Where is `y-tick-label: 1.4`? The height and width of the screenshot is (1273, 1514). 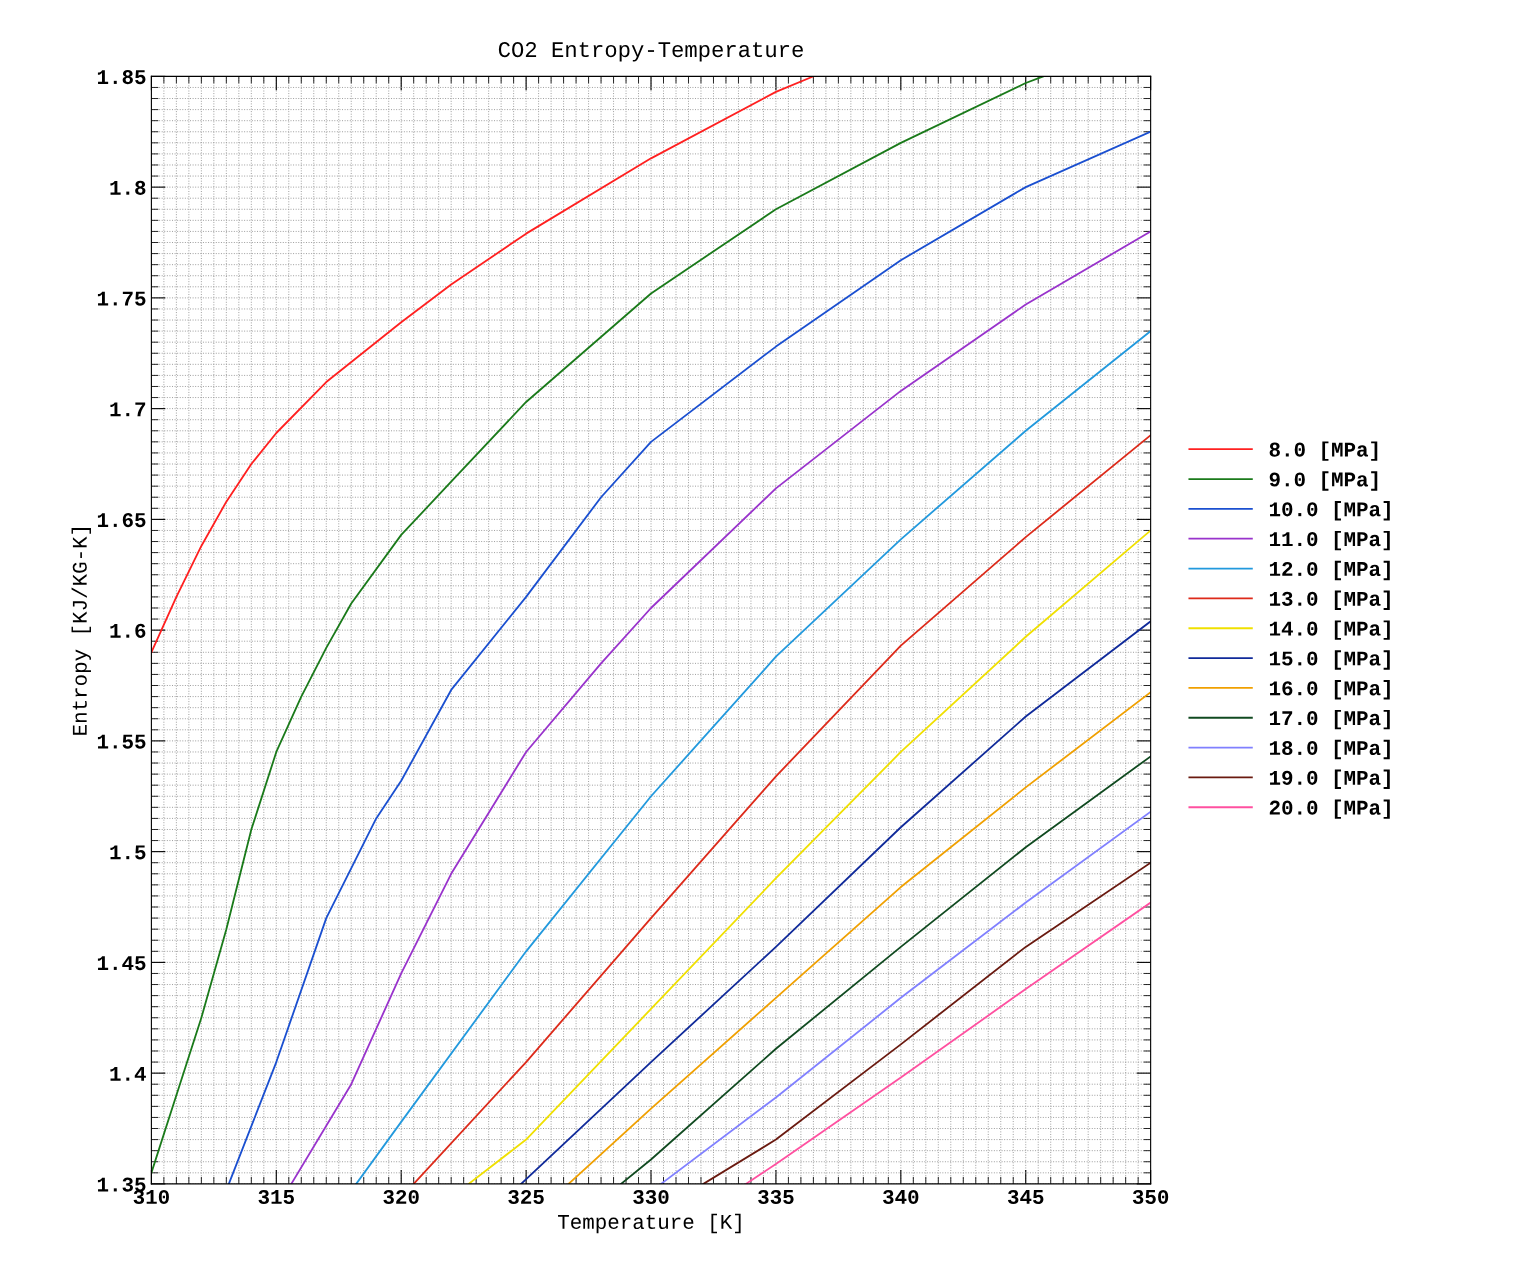
y-tick-label: 1.4 is located at coordinates (128, 1073).